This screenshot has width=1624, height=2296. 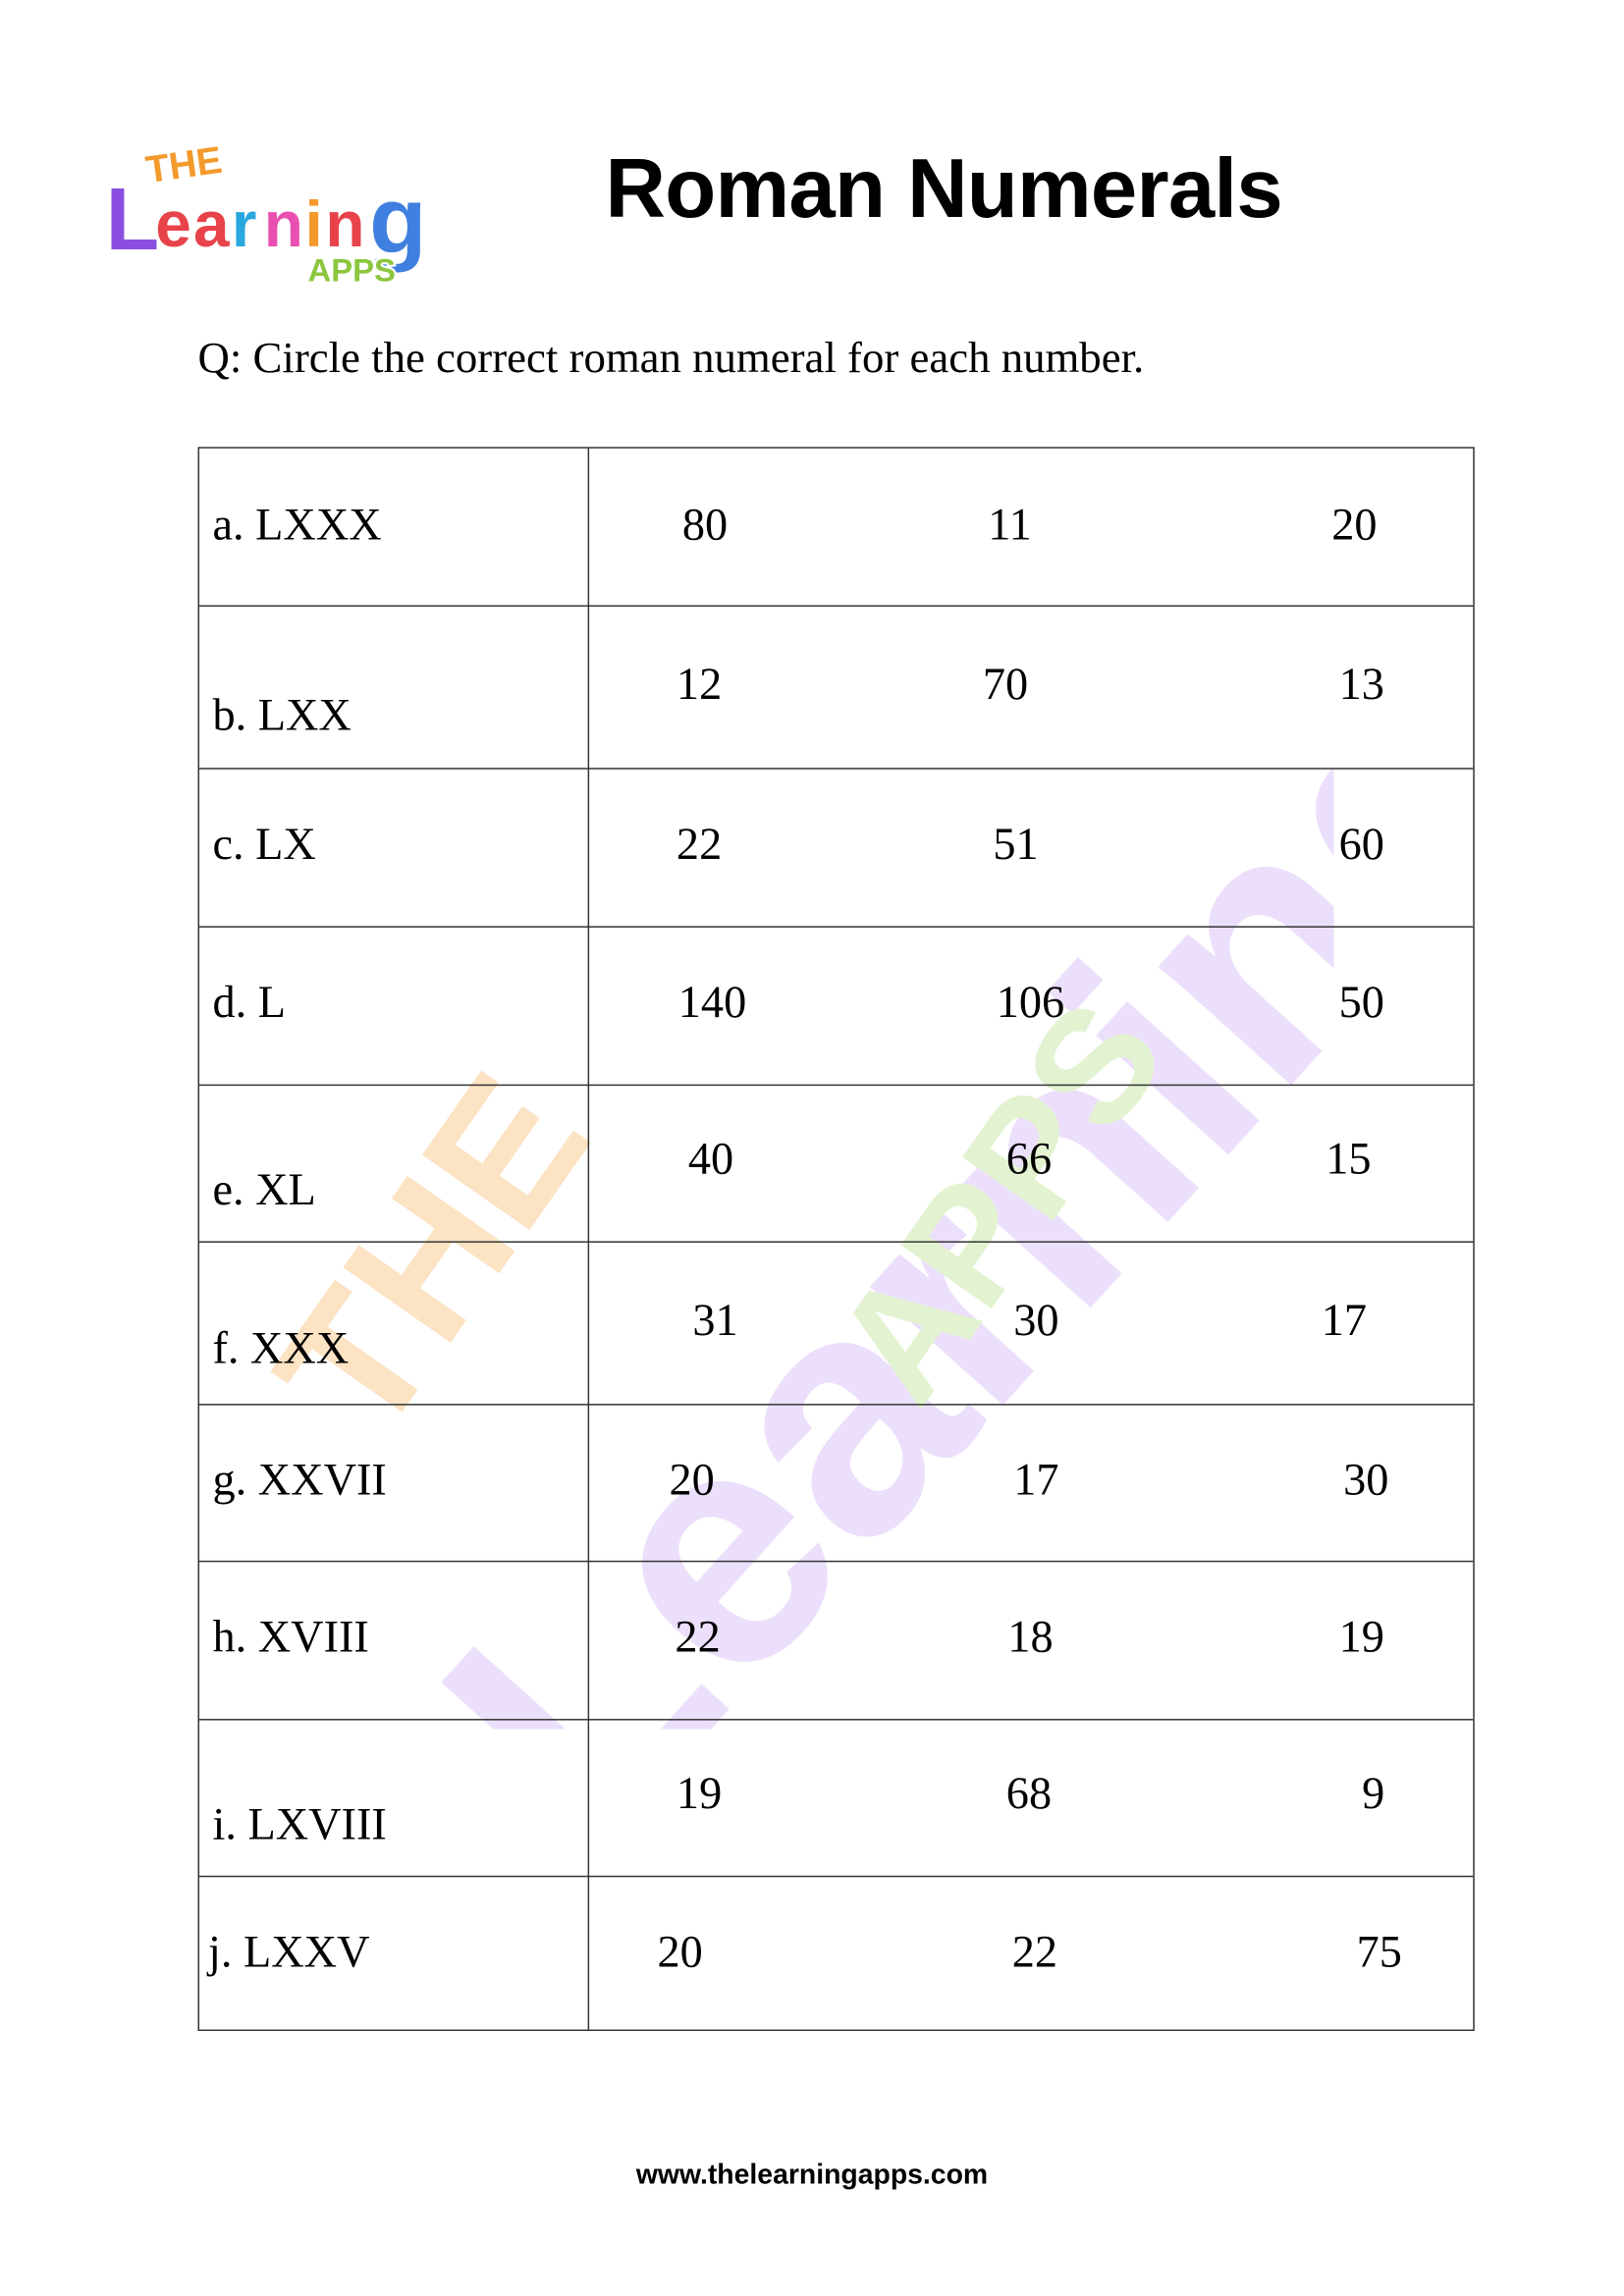 What do you see at coordinates (1029, 1158) in the screenshot?
I see `option: 66` at bounding box center [1029, 1158].